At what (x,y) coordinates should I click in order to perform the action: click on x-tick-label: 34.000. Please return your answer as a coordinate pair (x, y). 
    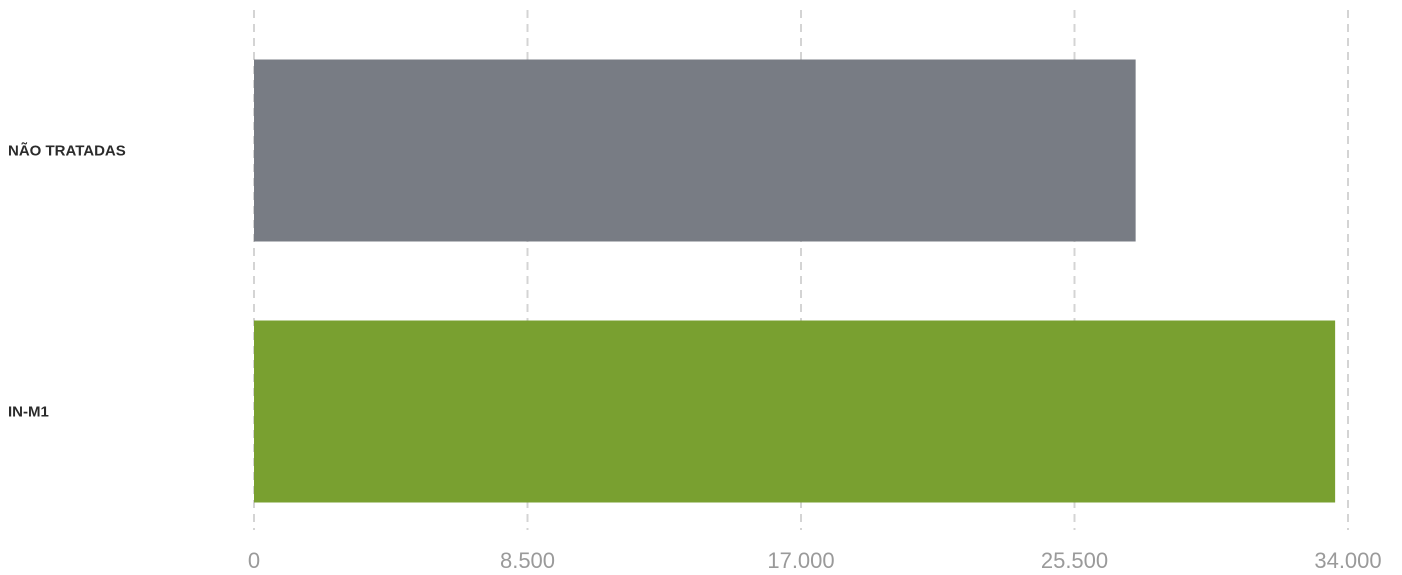
    Looking at the image, I should click on (1347, 560).